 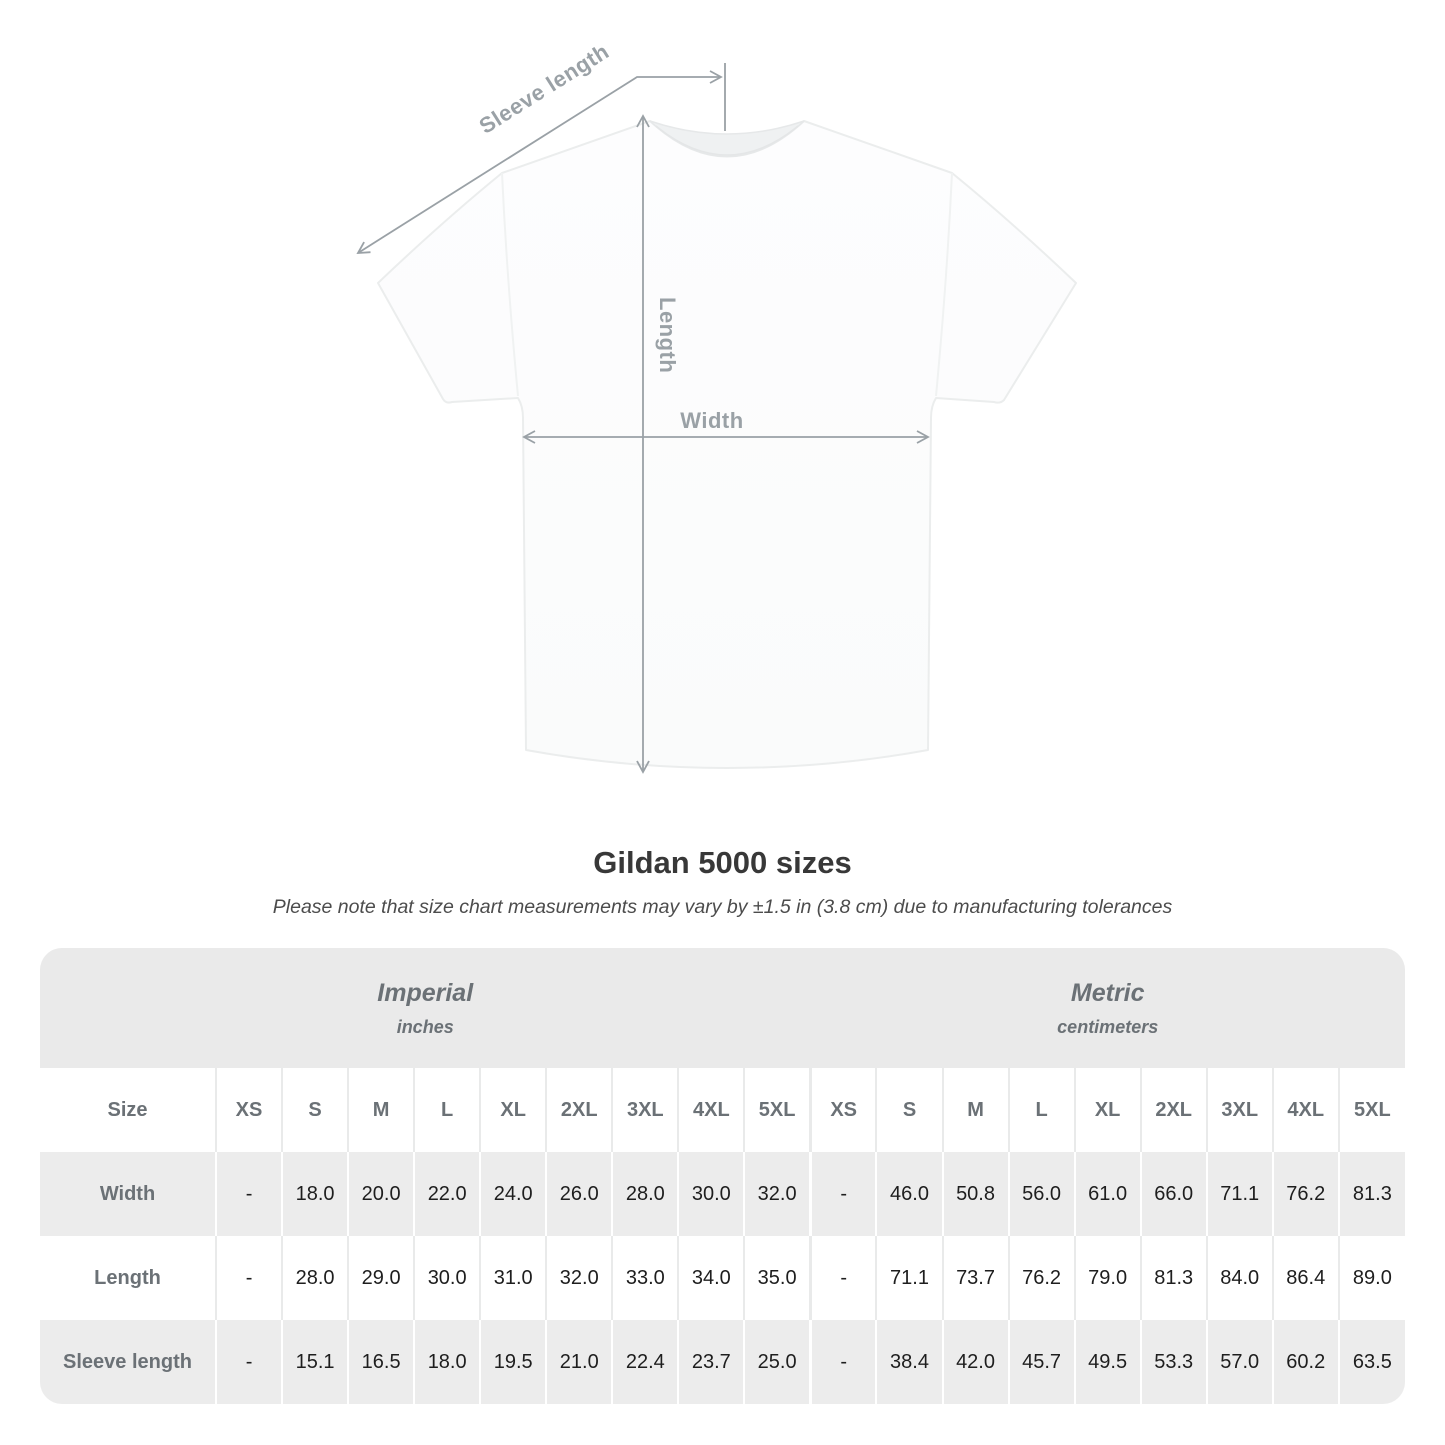 What do you see at coordinates (1173, 1194) in the screenshot?
I see `table-cell: 66.0` at bounding box center [1173, 1194].